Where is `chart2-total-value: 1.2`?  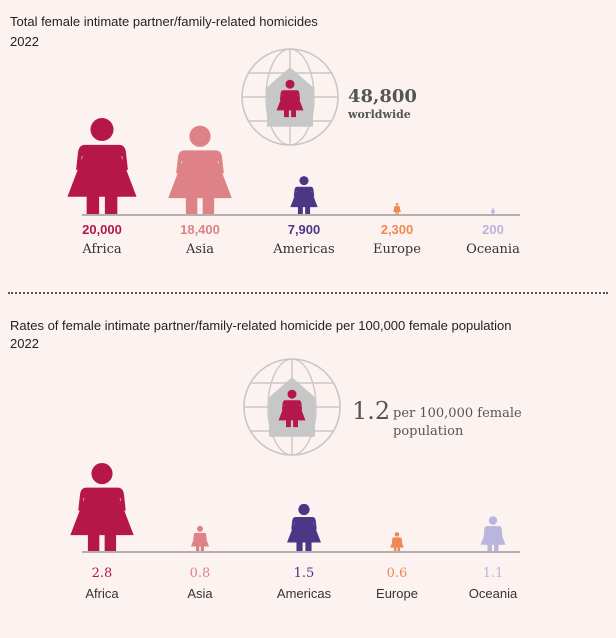 chart2-total-value: 1.2 is located at coordinates (371, 411).